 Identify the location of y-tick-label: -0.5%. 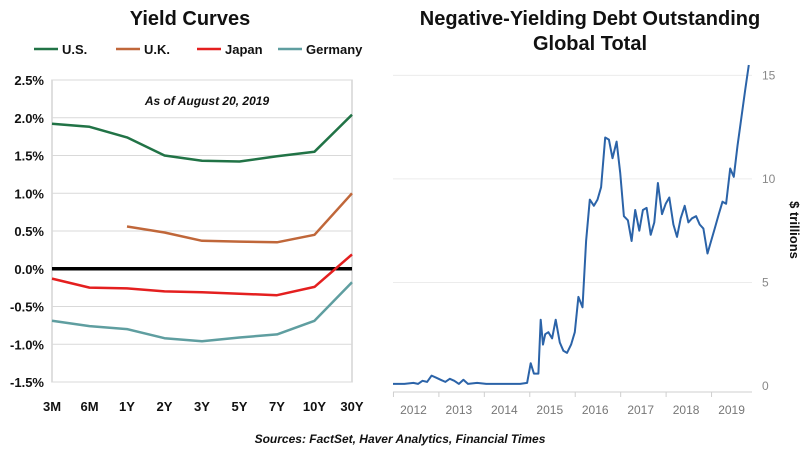
(27, 307).